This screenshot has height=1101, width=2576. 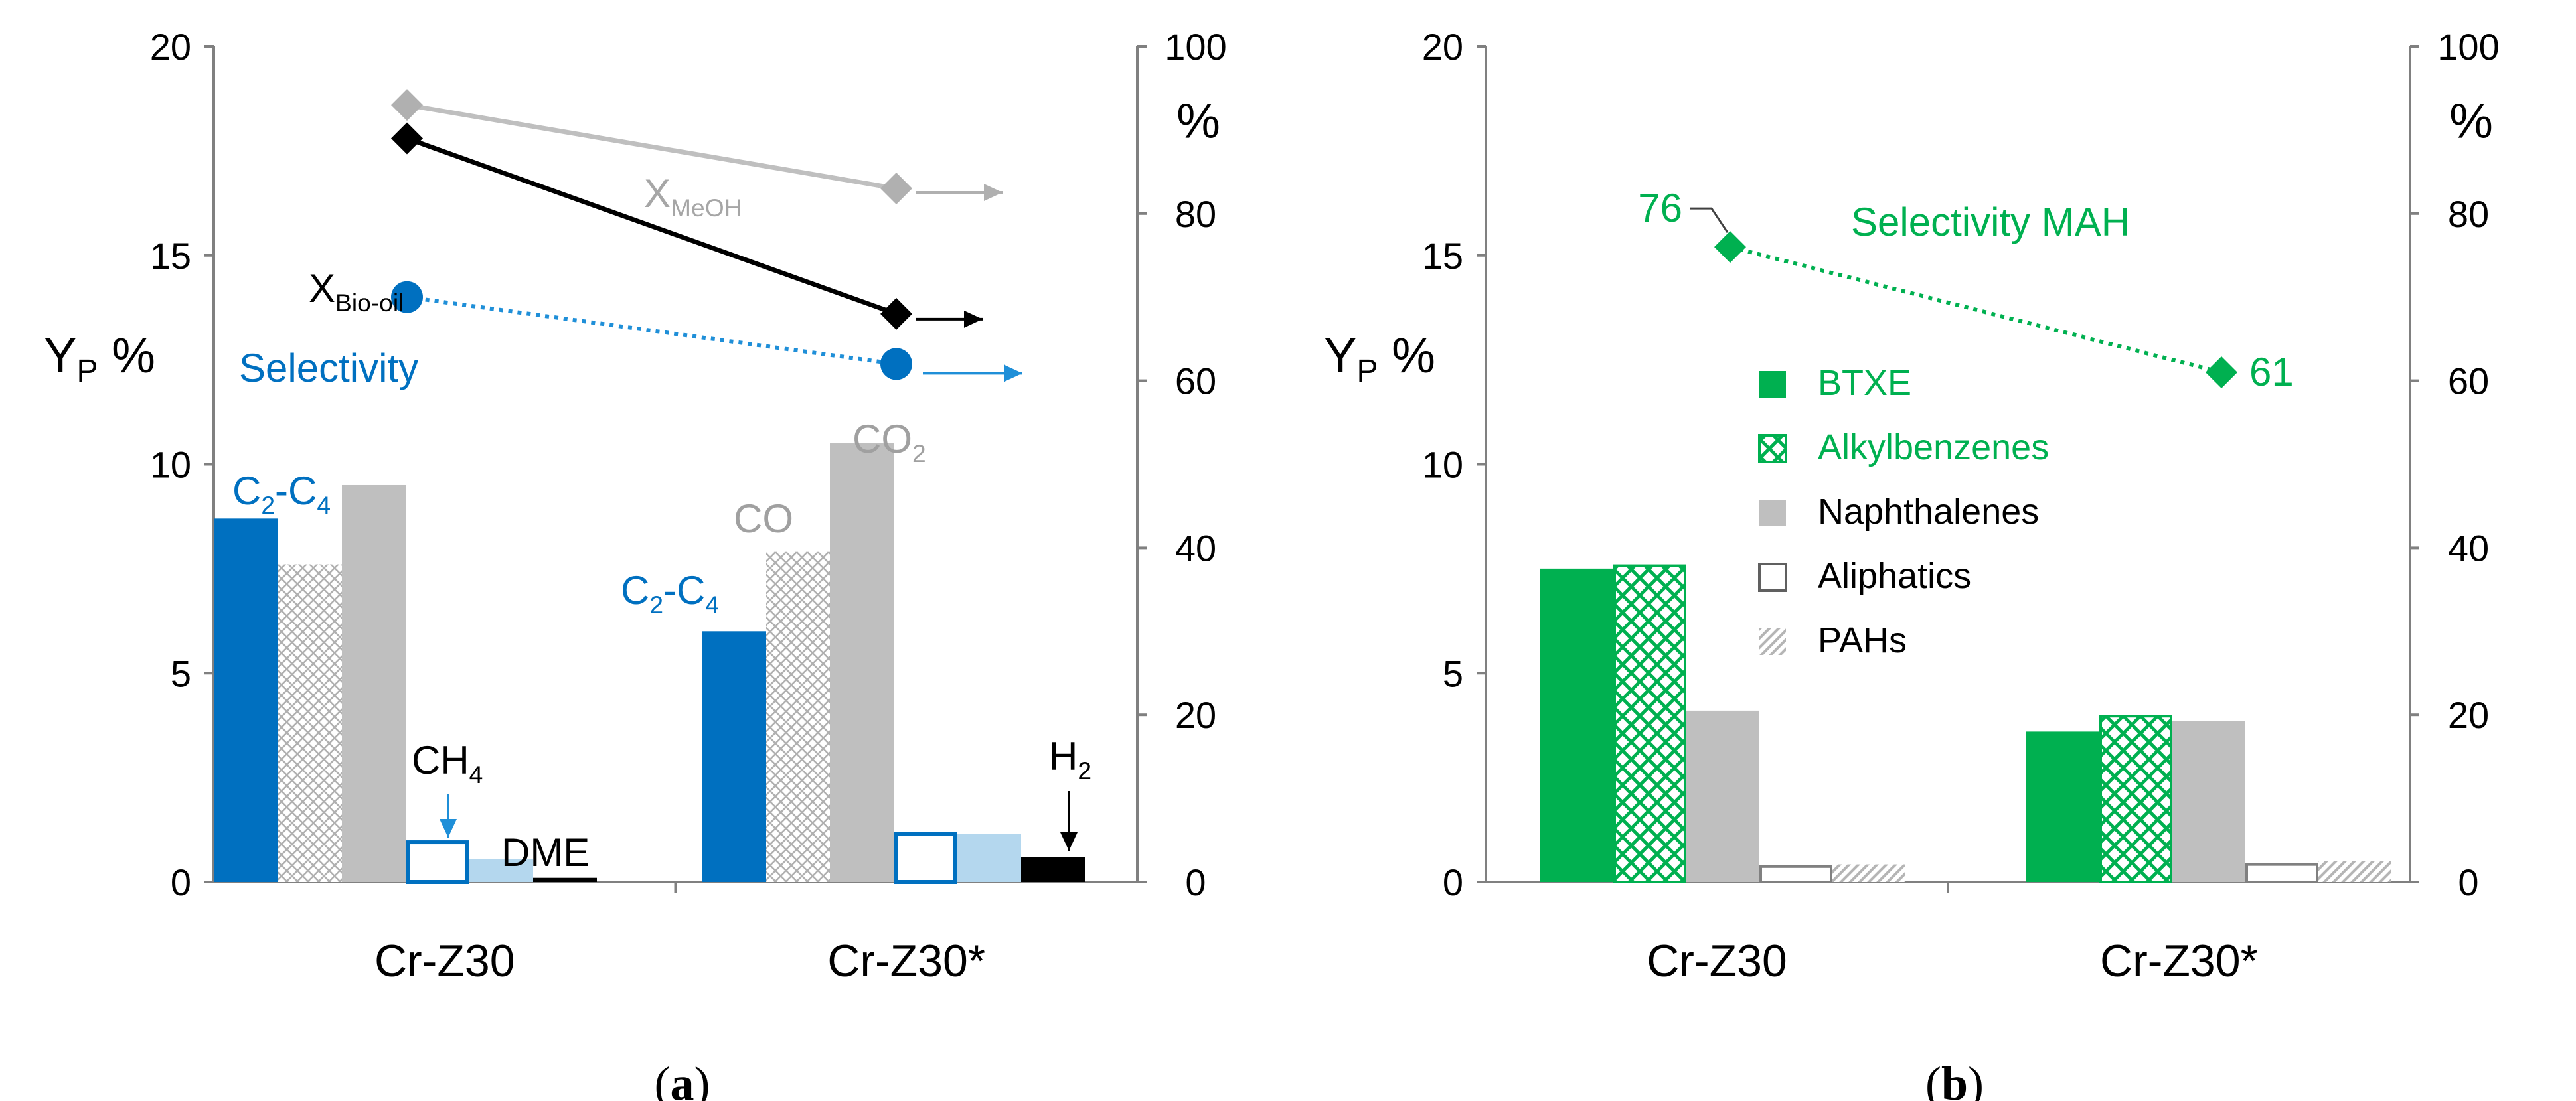 What do you see at coordinates (1709, 220) in the screenshot?
I see `mah-label-leader` at bounding box center [1709, 220].